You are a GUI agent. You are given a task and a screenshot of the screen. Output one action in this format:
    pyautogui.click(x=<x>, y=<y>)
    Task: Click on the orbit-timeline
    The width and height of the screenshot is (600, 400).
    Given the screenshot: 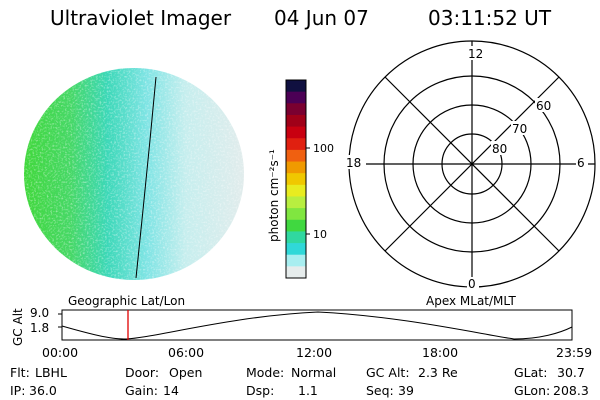 What is the action you would take?
    pyautogui.click(x=315, y=325)
    